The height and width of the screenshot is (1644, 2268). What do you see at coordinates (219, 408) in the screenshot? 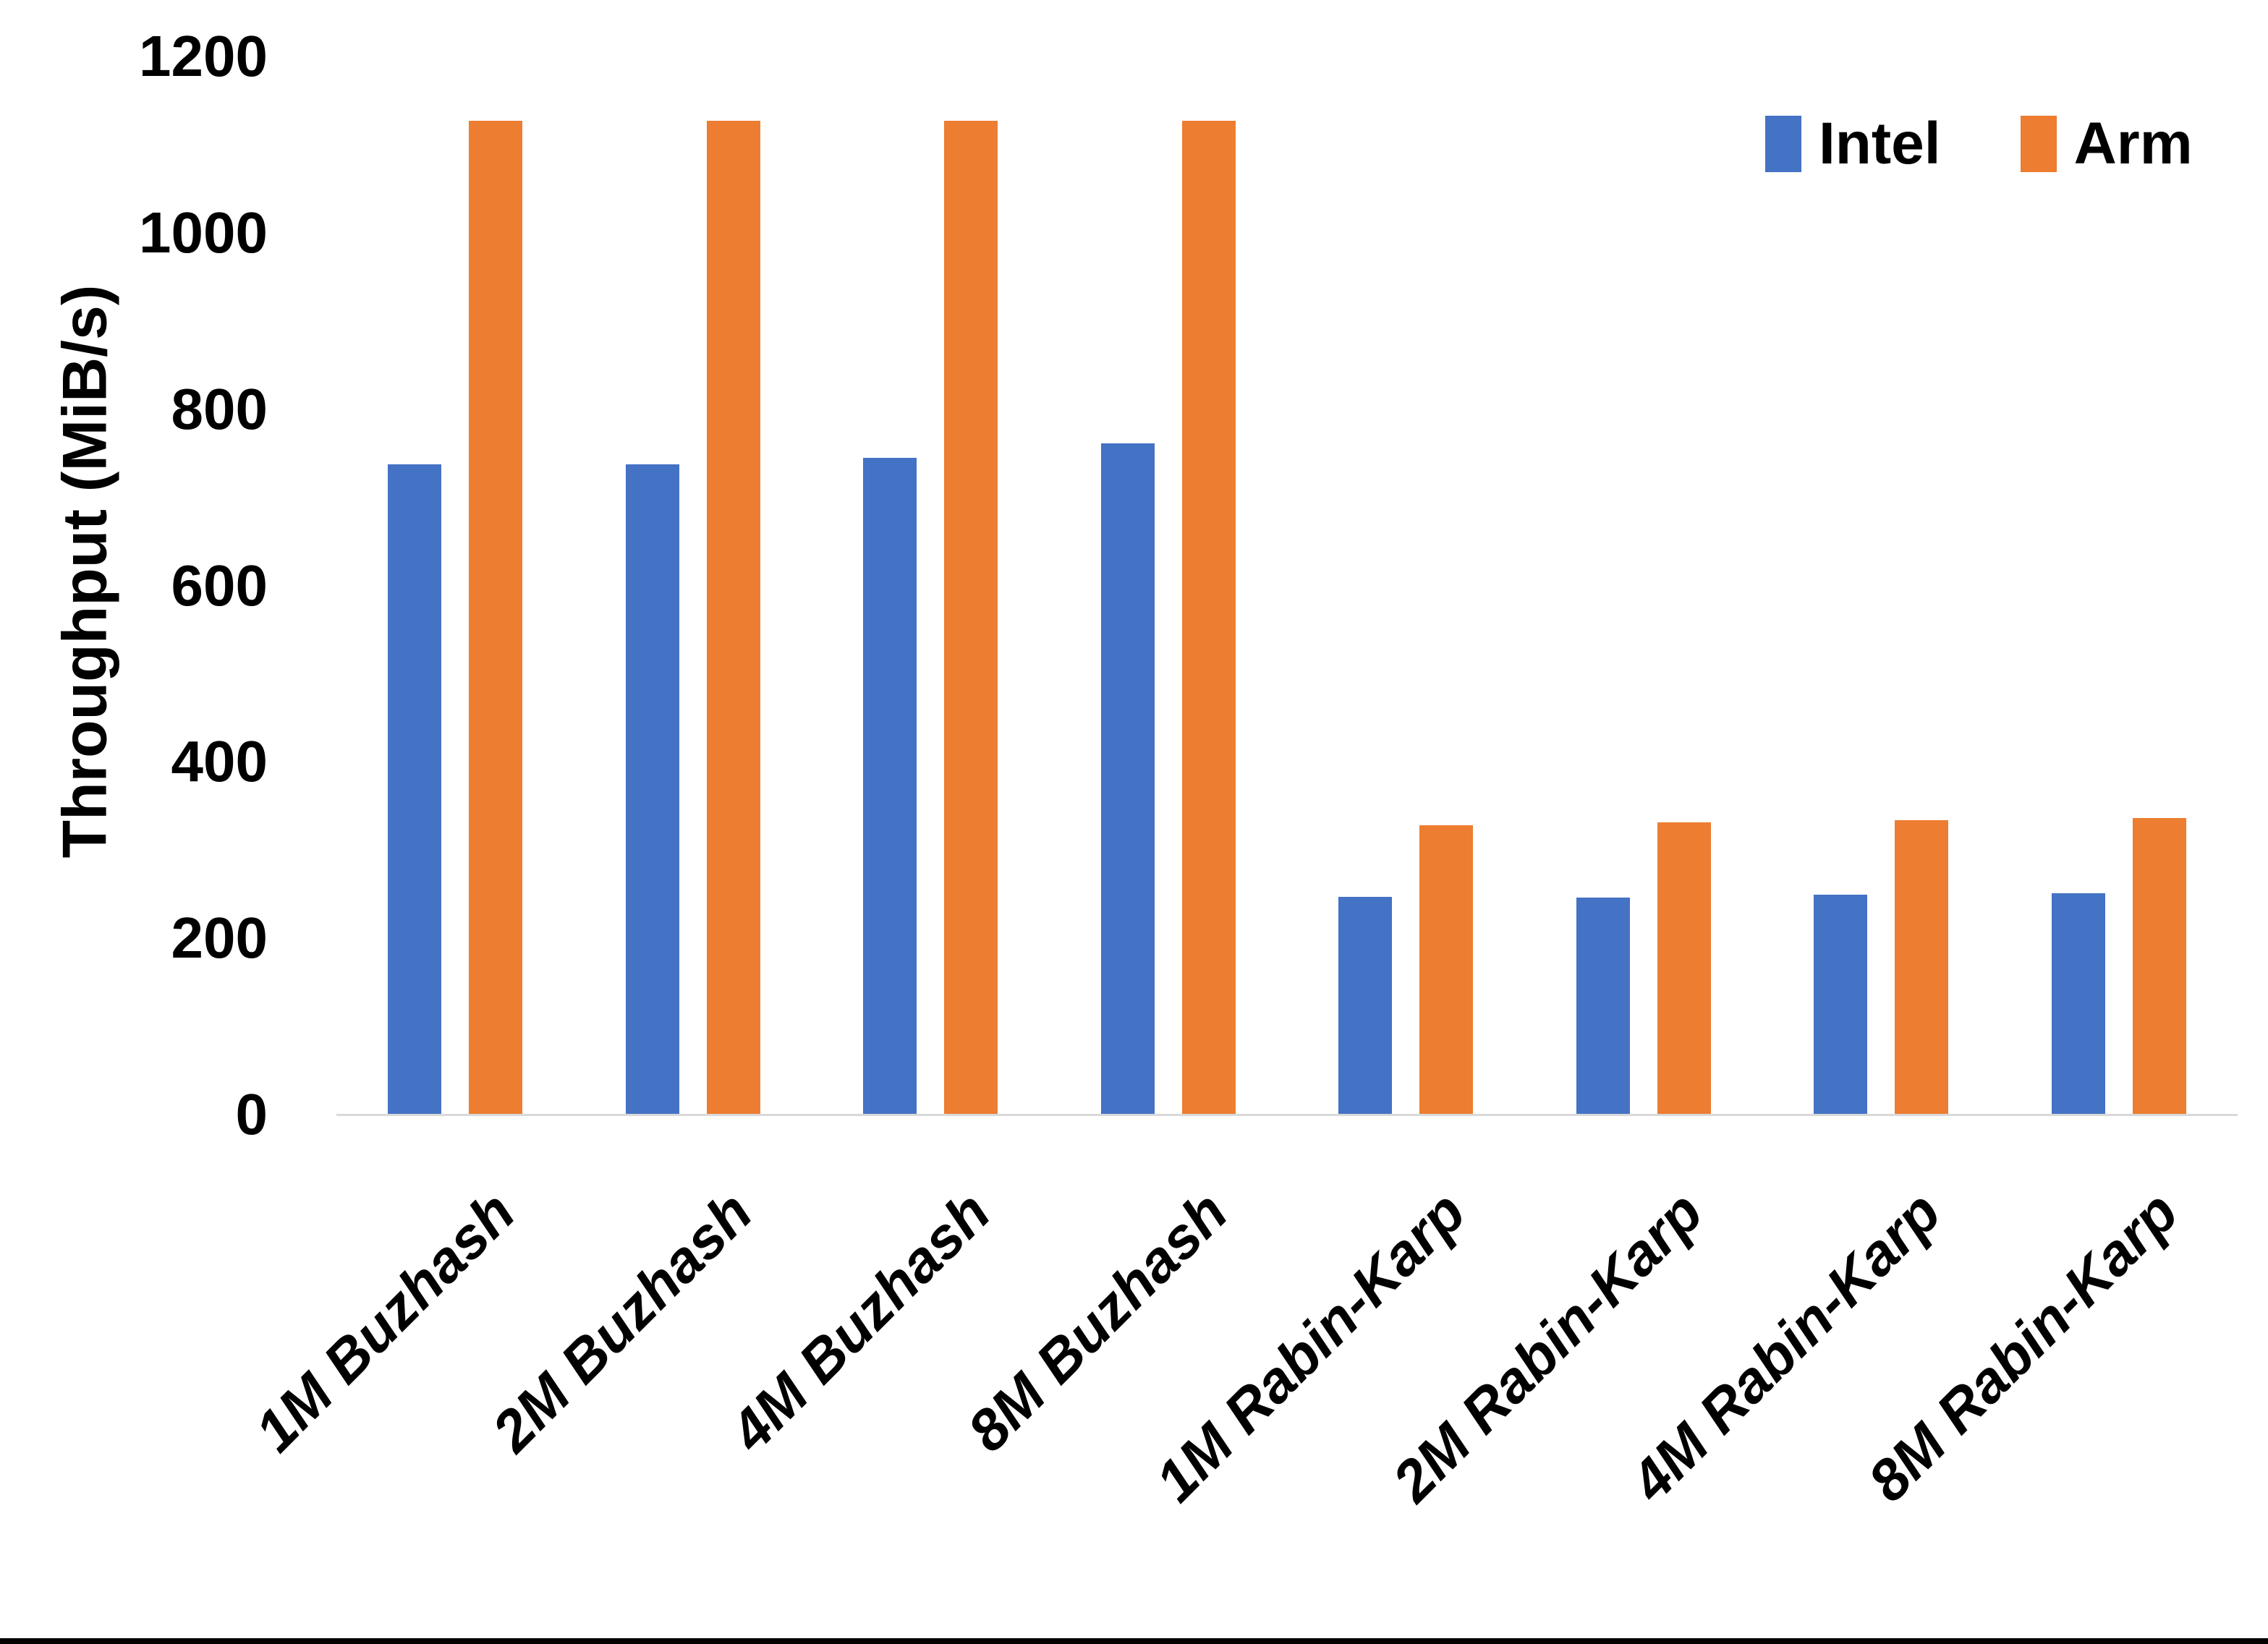
I see `y-tick-800: 800` at bounding box center [219, 408].